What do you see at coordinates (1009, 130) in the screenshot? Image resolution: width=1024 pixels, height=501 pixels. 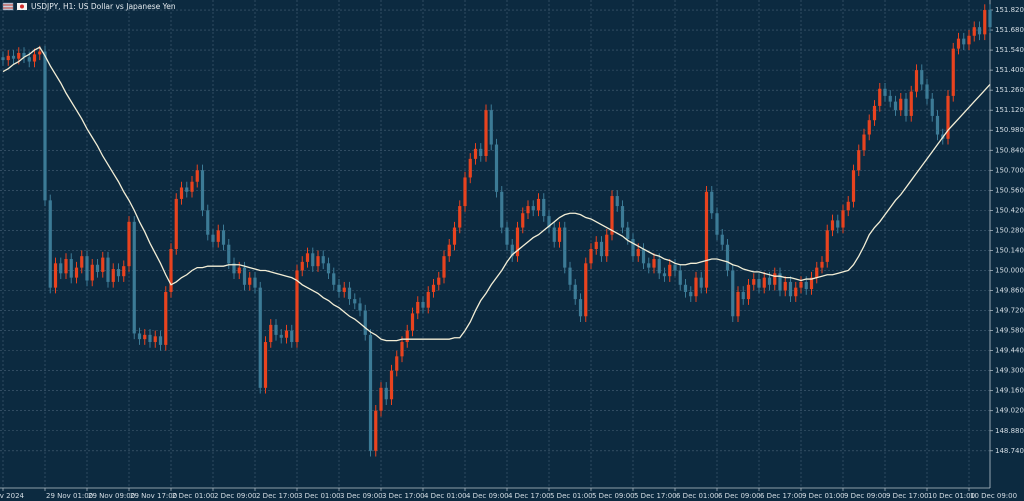 I see `y-tick-label: 150.980` at bounding box center [1009, 130].